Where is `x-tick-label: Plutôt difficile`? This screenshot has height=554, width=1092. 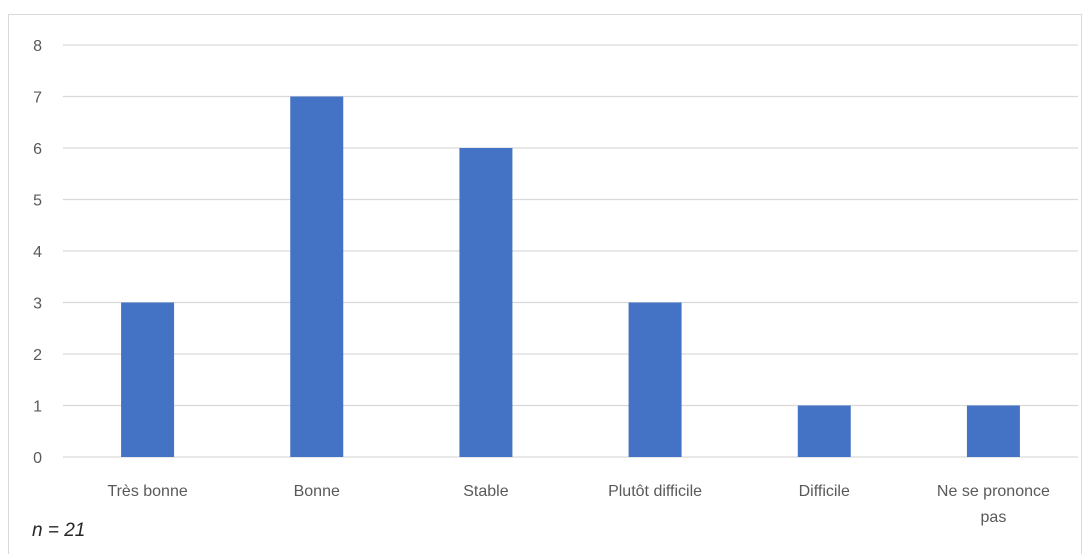
x-tick-label: Plutôt difficile is located at coordinates (655, 491).